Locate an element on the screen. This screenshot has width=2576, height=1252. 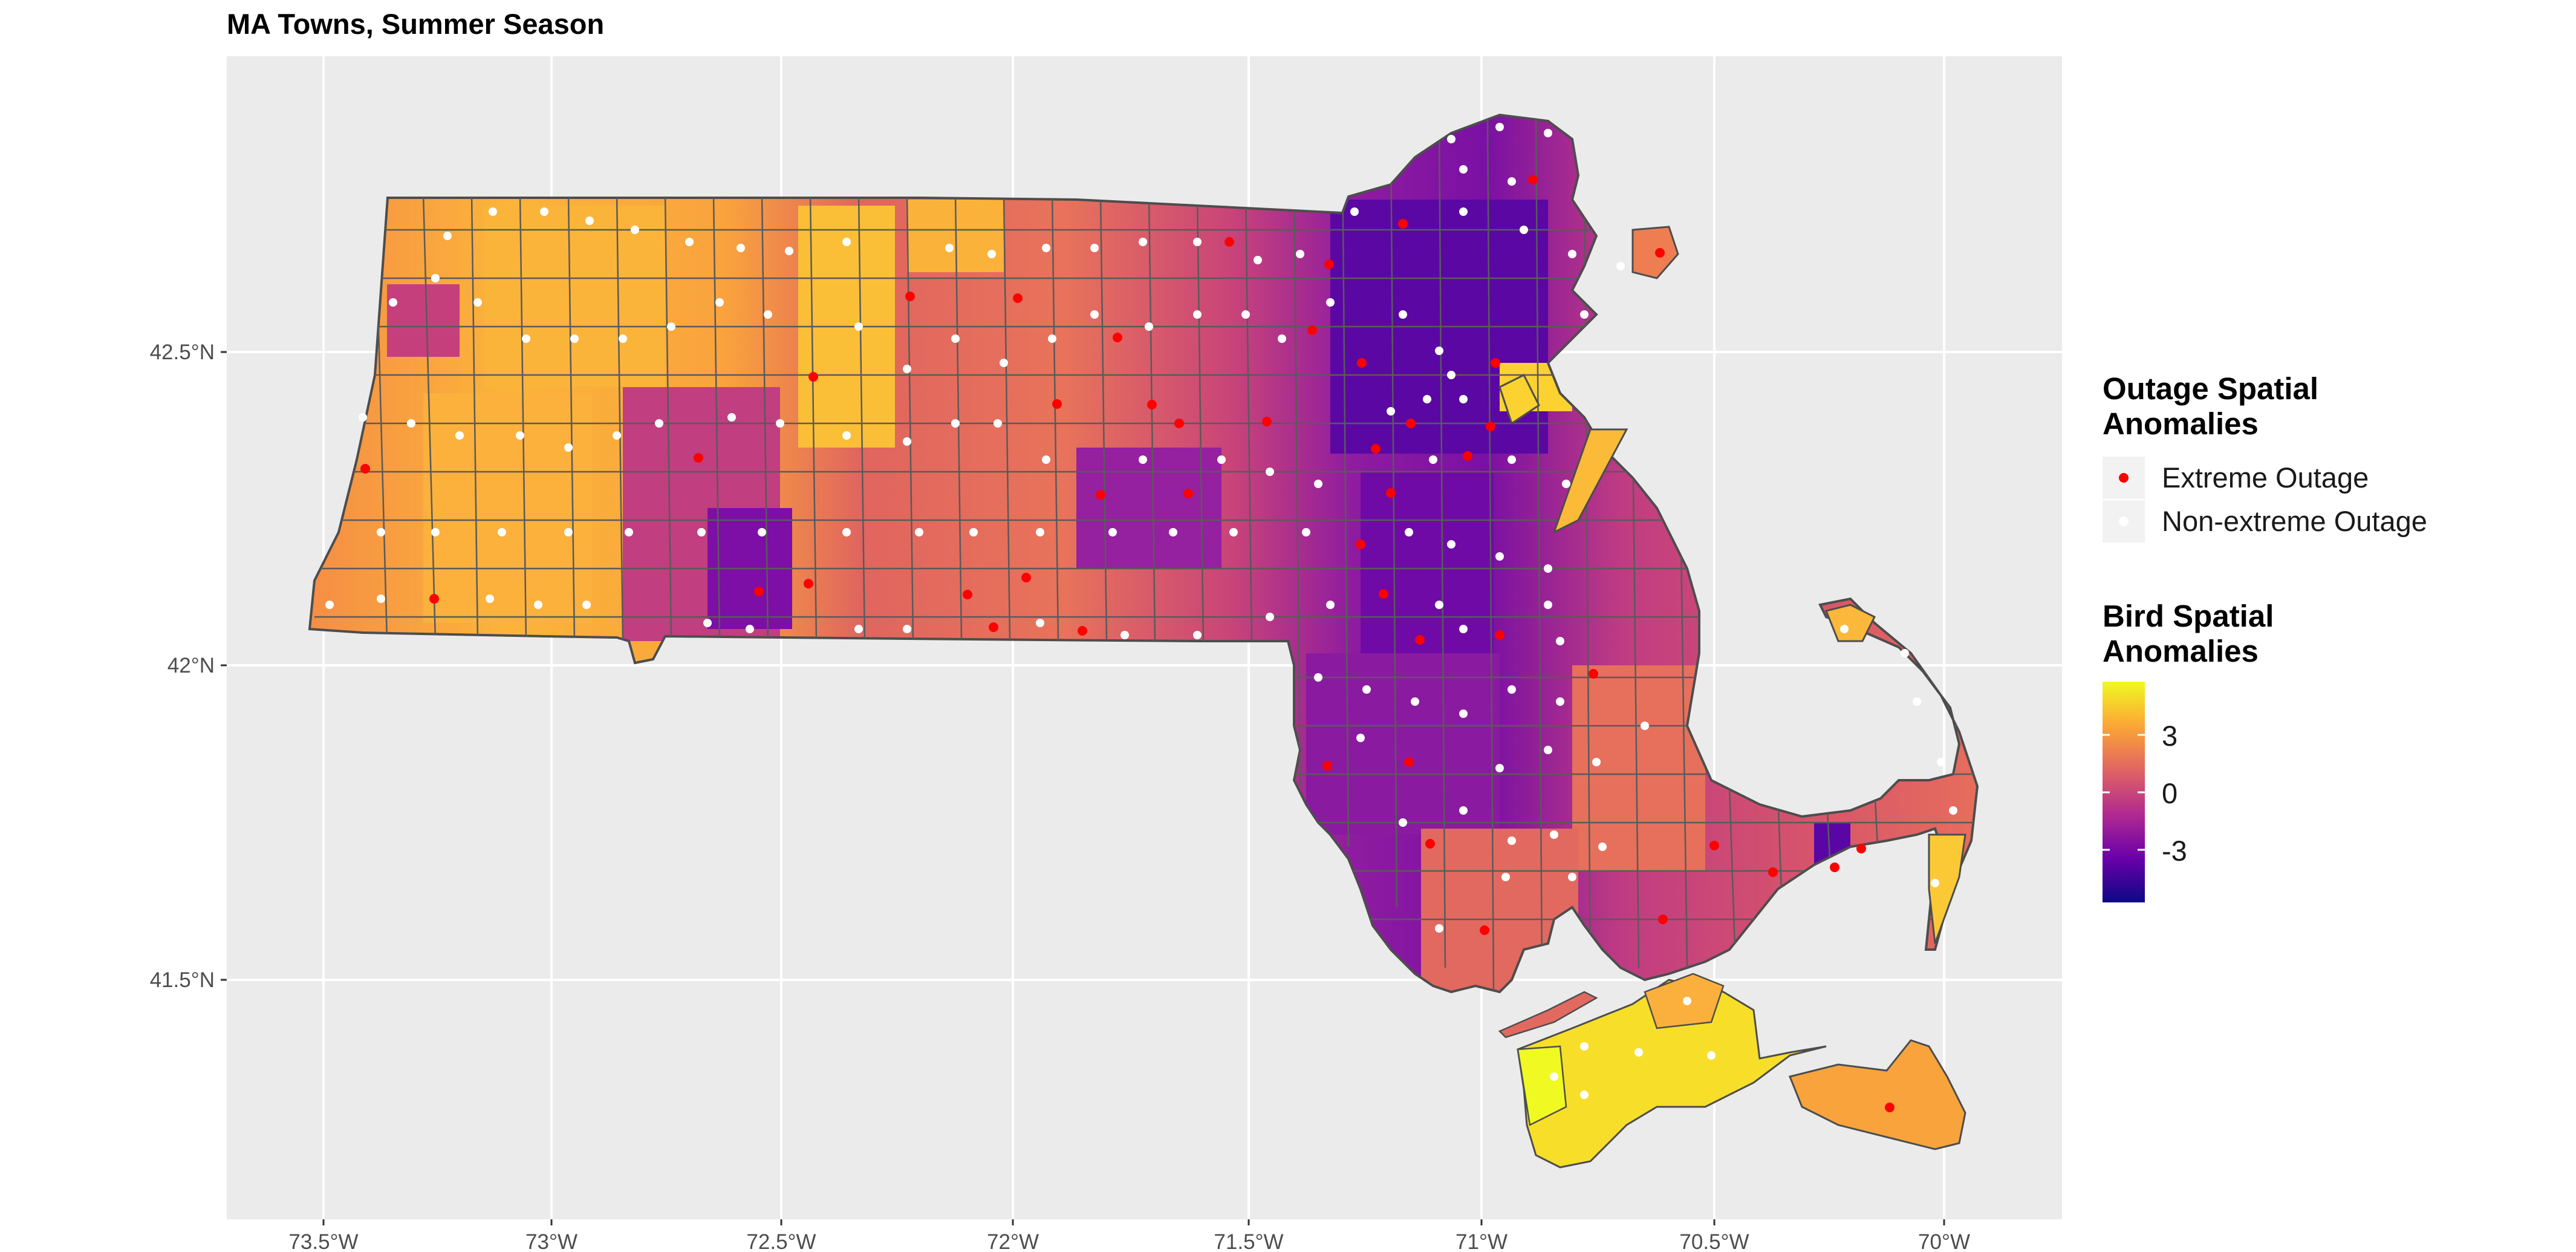
y-tick-label: 42°N is located at coordinates (191, 665).